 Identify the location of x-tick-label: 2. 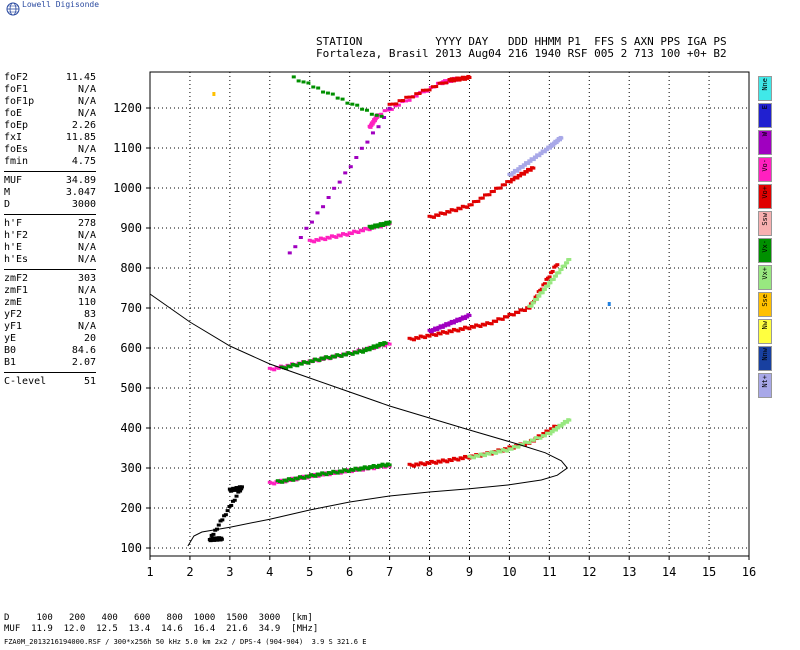
(189, 572).